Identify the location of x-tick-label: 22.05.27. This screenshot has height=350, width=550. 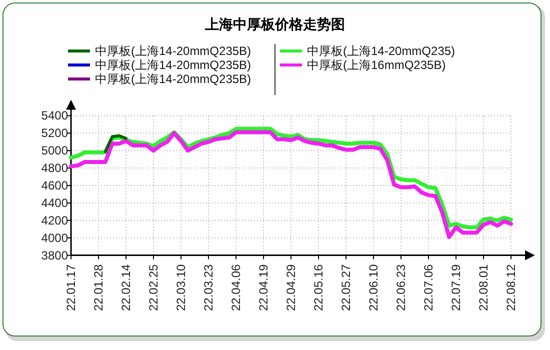
(346, 288).